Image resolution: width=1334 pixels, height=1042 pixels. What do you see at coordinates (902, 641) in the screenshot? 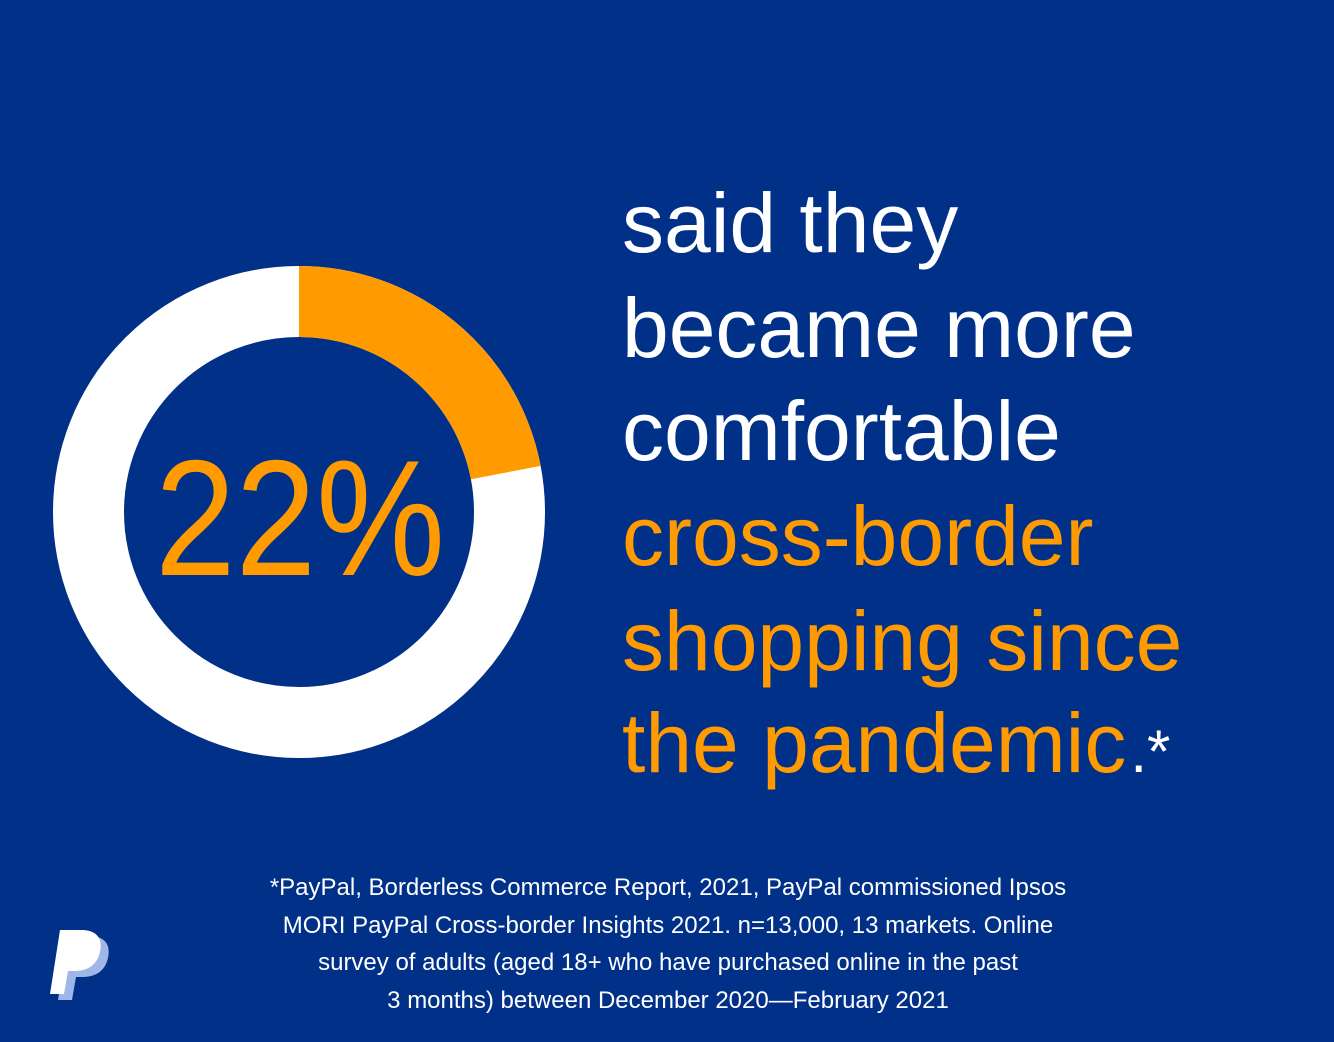
I see `headline-highlight: shopping since` at bounding box center [902, 641].